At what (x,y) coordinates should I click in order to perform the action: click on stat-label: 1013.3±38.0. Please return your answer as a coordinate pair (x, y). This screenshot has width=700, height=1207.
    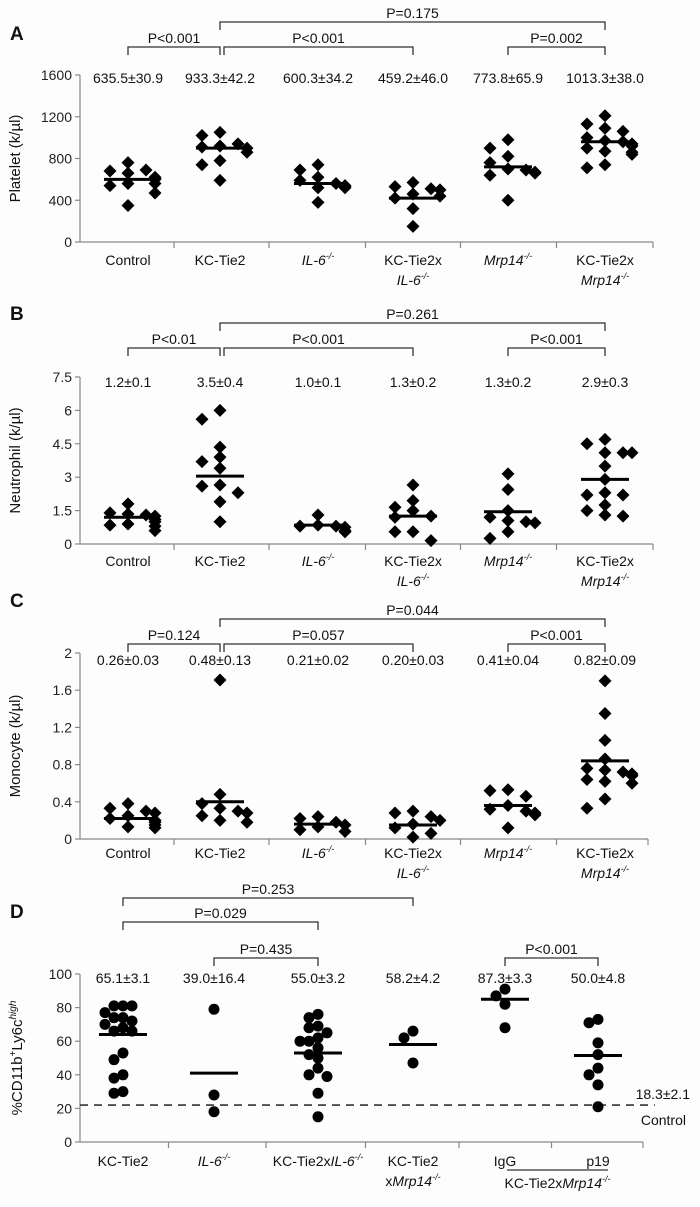
    Looking at the image, I should click on (605, 78).